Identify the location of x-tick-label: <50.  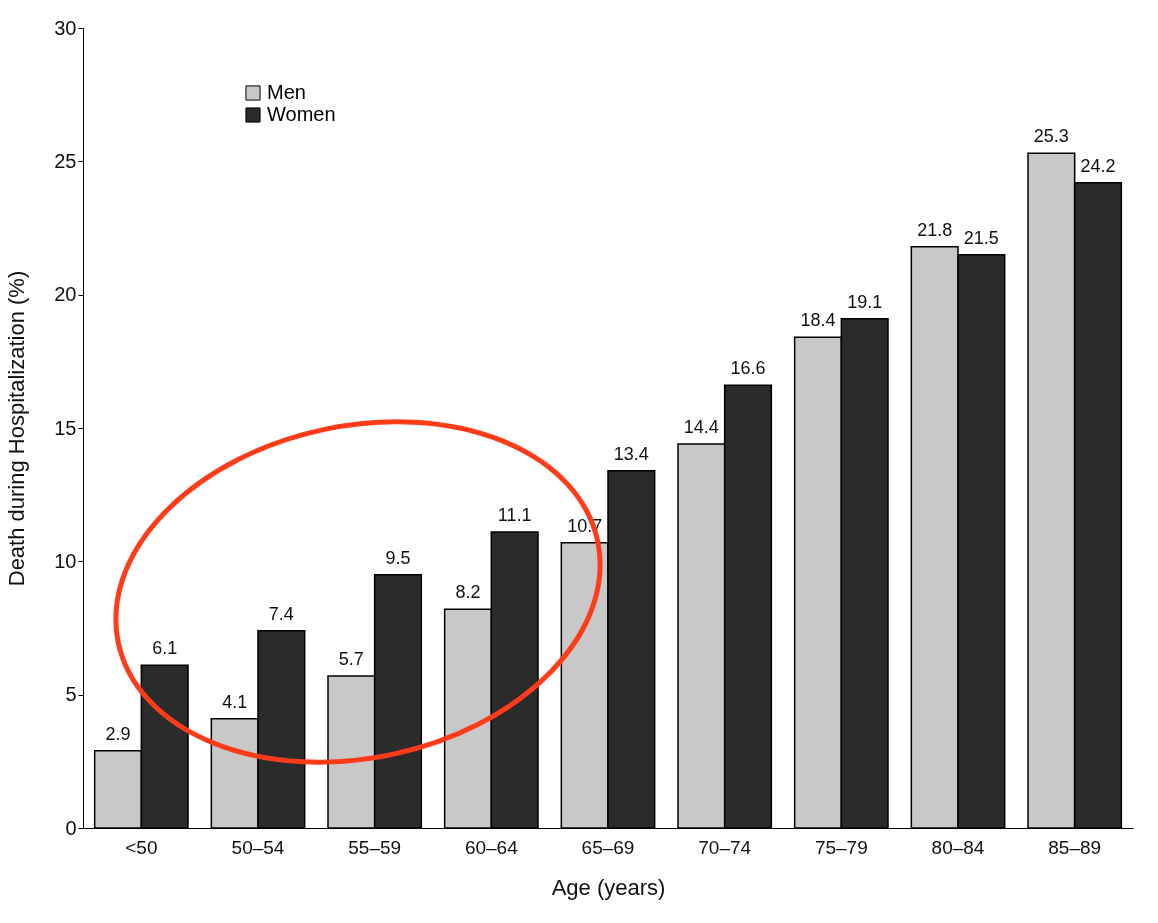
(141, 847).